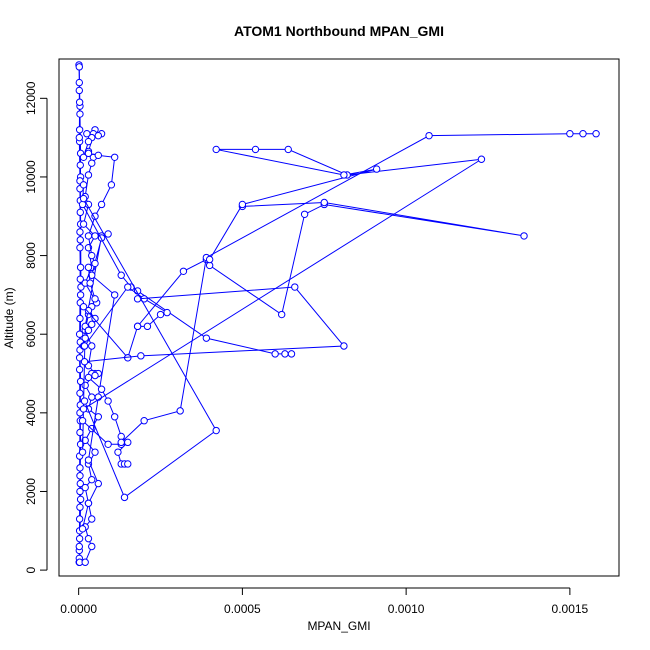 Image resolution: width=650 pixels, height=650 pixels. What do you see at coordinates (324, 601) in the screenshot?
I see `x-axis: 0.0000 0.0005 0.0010 0.0015` at bounding box center [324, 601].